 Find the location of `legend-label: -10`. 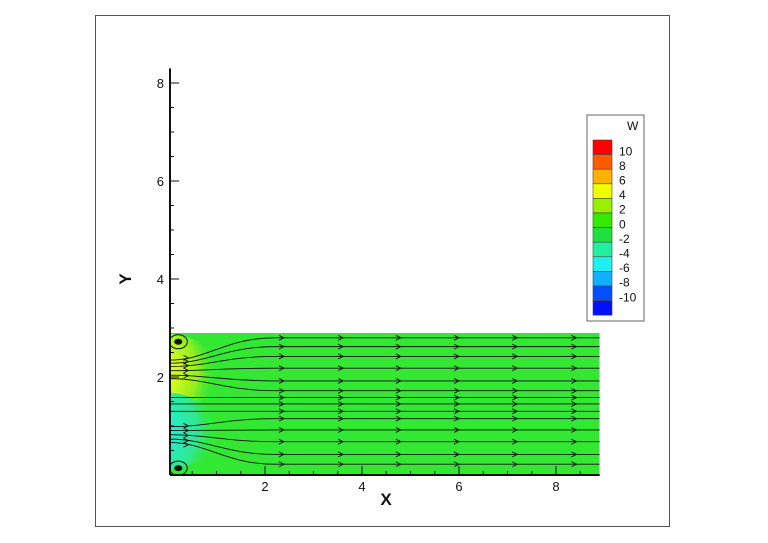

legend-label: -10 is located at coordinates (628, 297).